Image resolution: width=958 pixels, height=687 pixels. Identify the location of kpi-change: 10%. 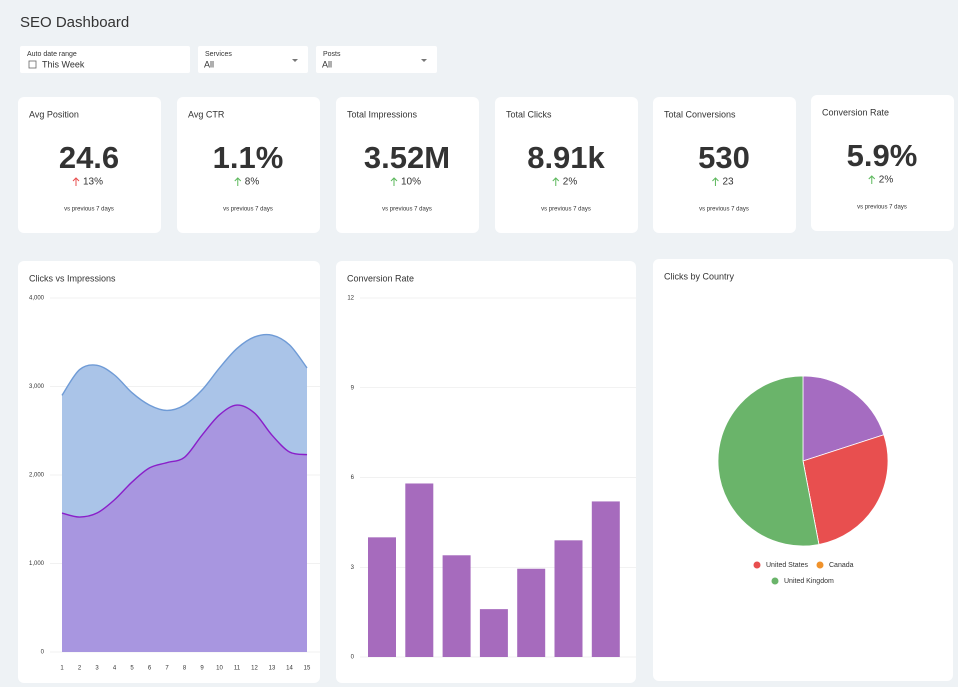
(411, 182).